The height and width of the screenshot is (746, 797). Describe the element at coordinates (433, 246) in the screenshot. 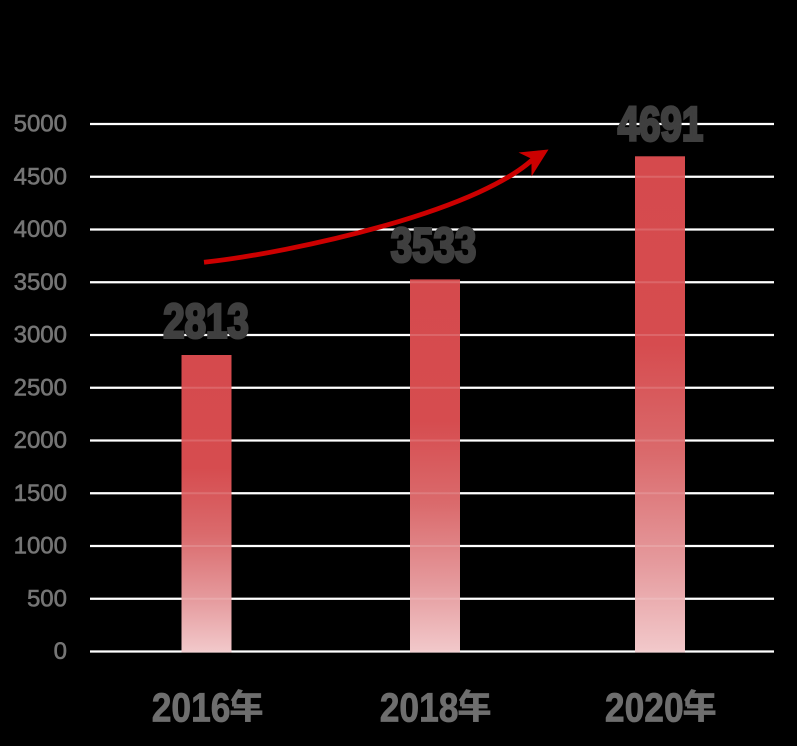

I see `svg-text: 3533` at that location.